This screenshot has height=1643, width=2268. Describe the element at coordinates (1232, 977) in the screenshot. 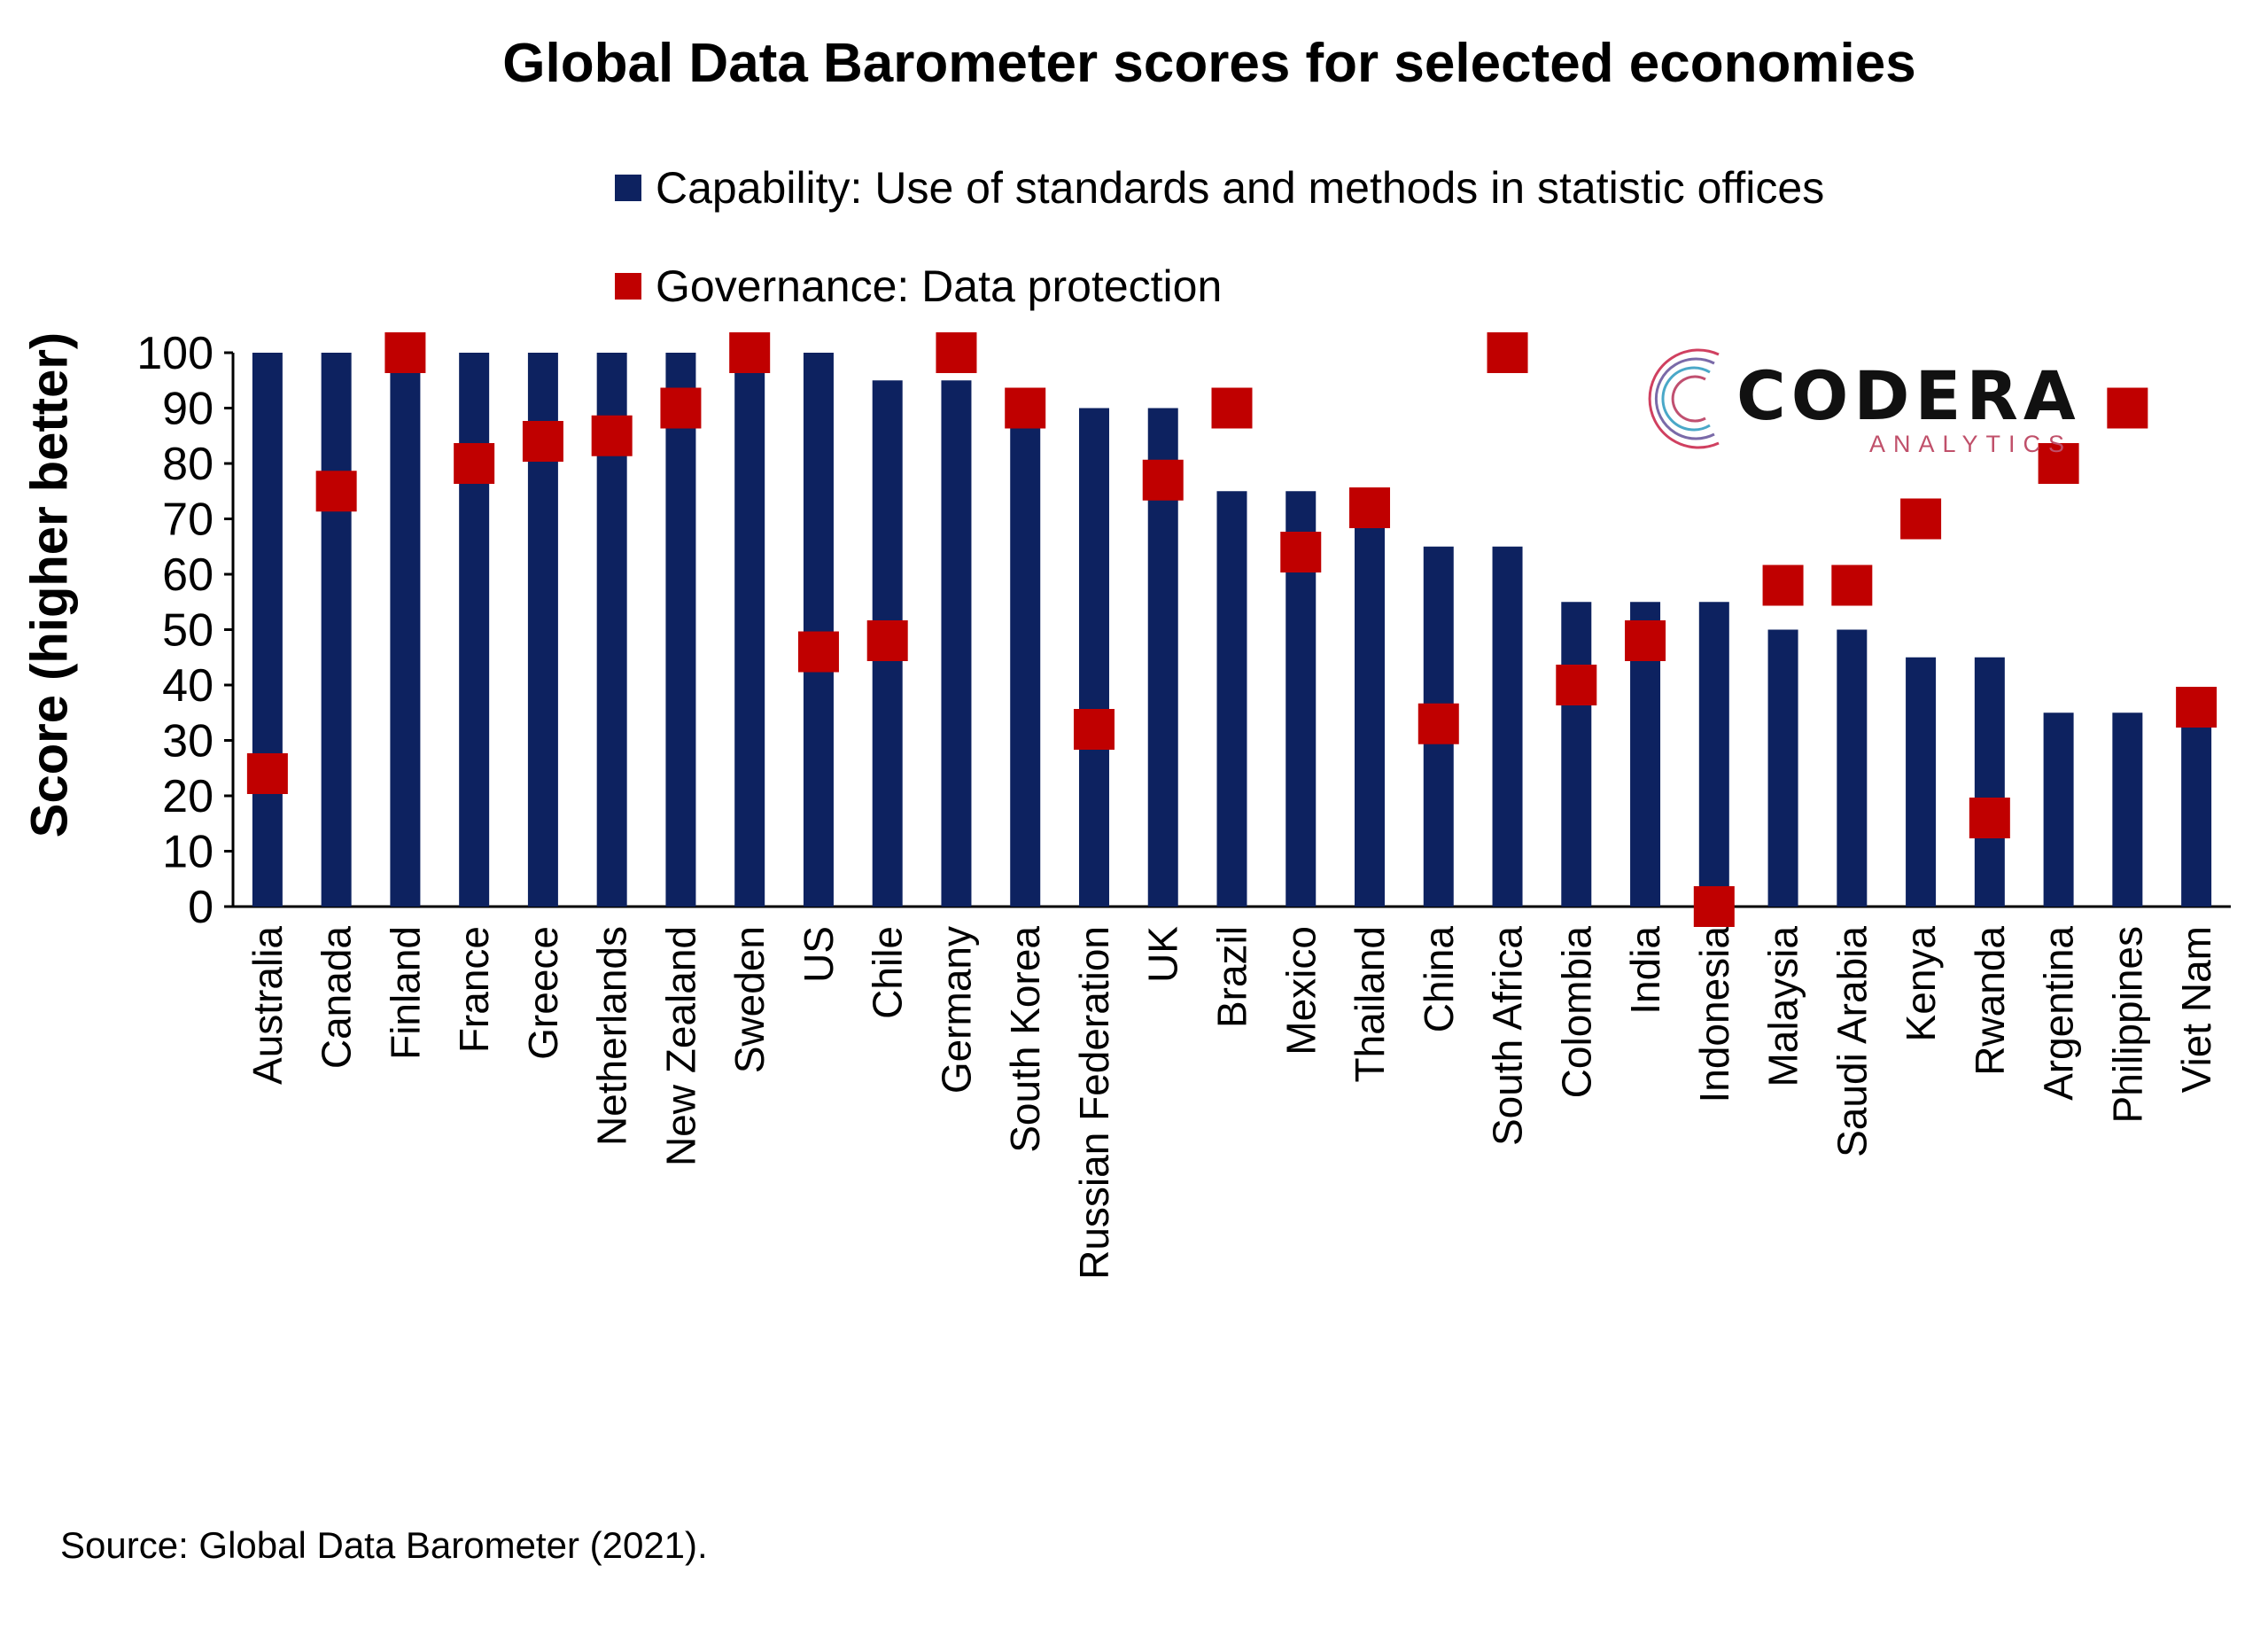

I see `x-tick-label: Brazil` at that location.